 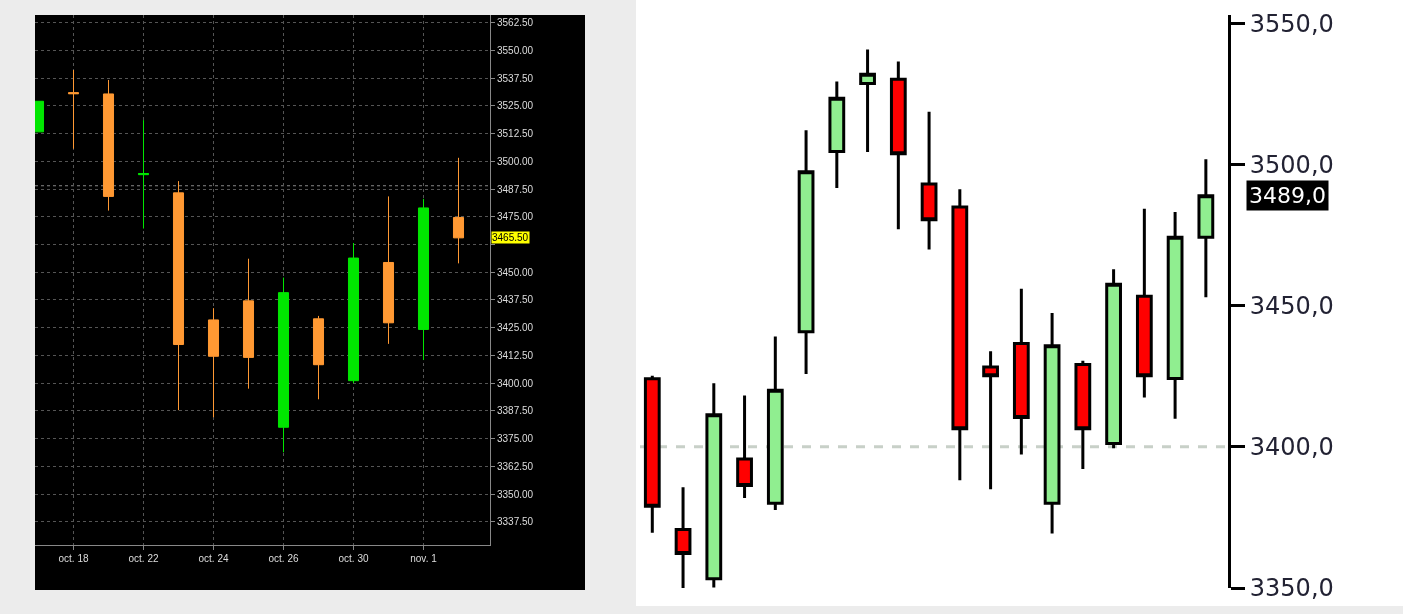 I want to click on x-tick-label: oct. 30, so click(x=353, y=558).